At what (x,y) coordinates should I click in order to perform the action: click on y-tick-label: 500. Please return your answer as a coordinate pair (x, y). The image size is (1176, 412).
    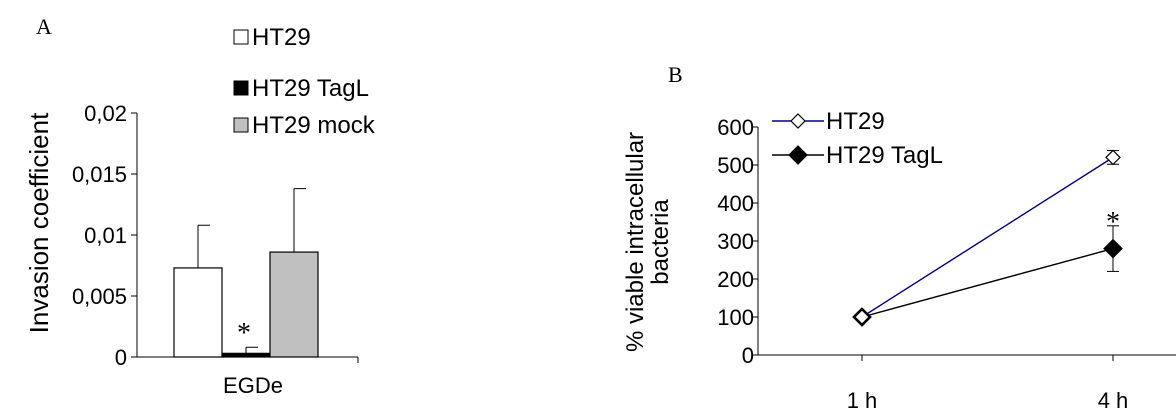
    Looking at the image, I should click on (735, 165).